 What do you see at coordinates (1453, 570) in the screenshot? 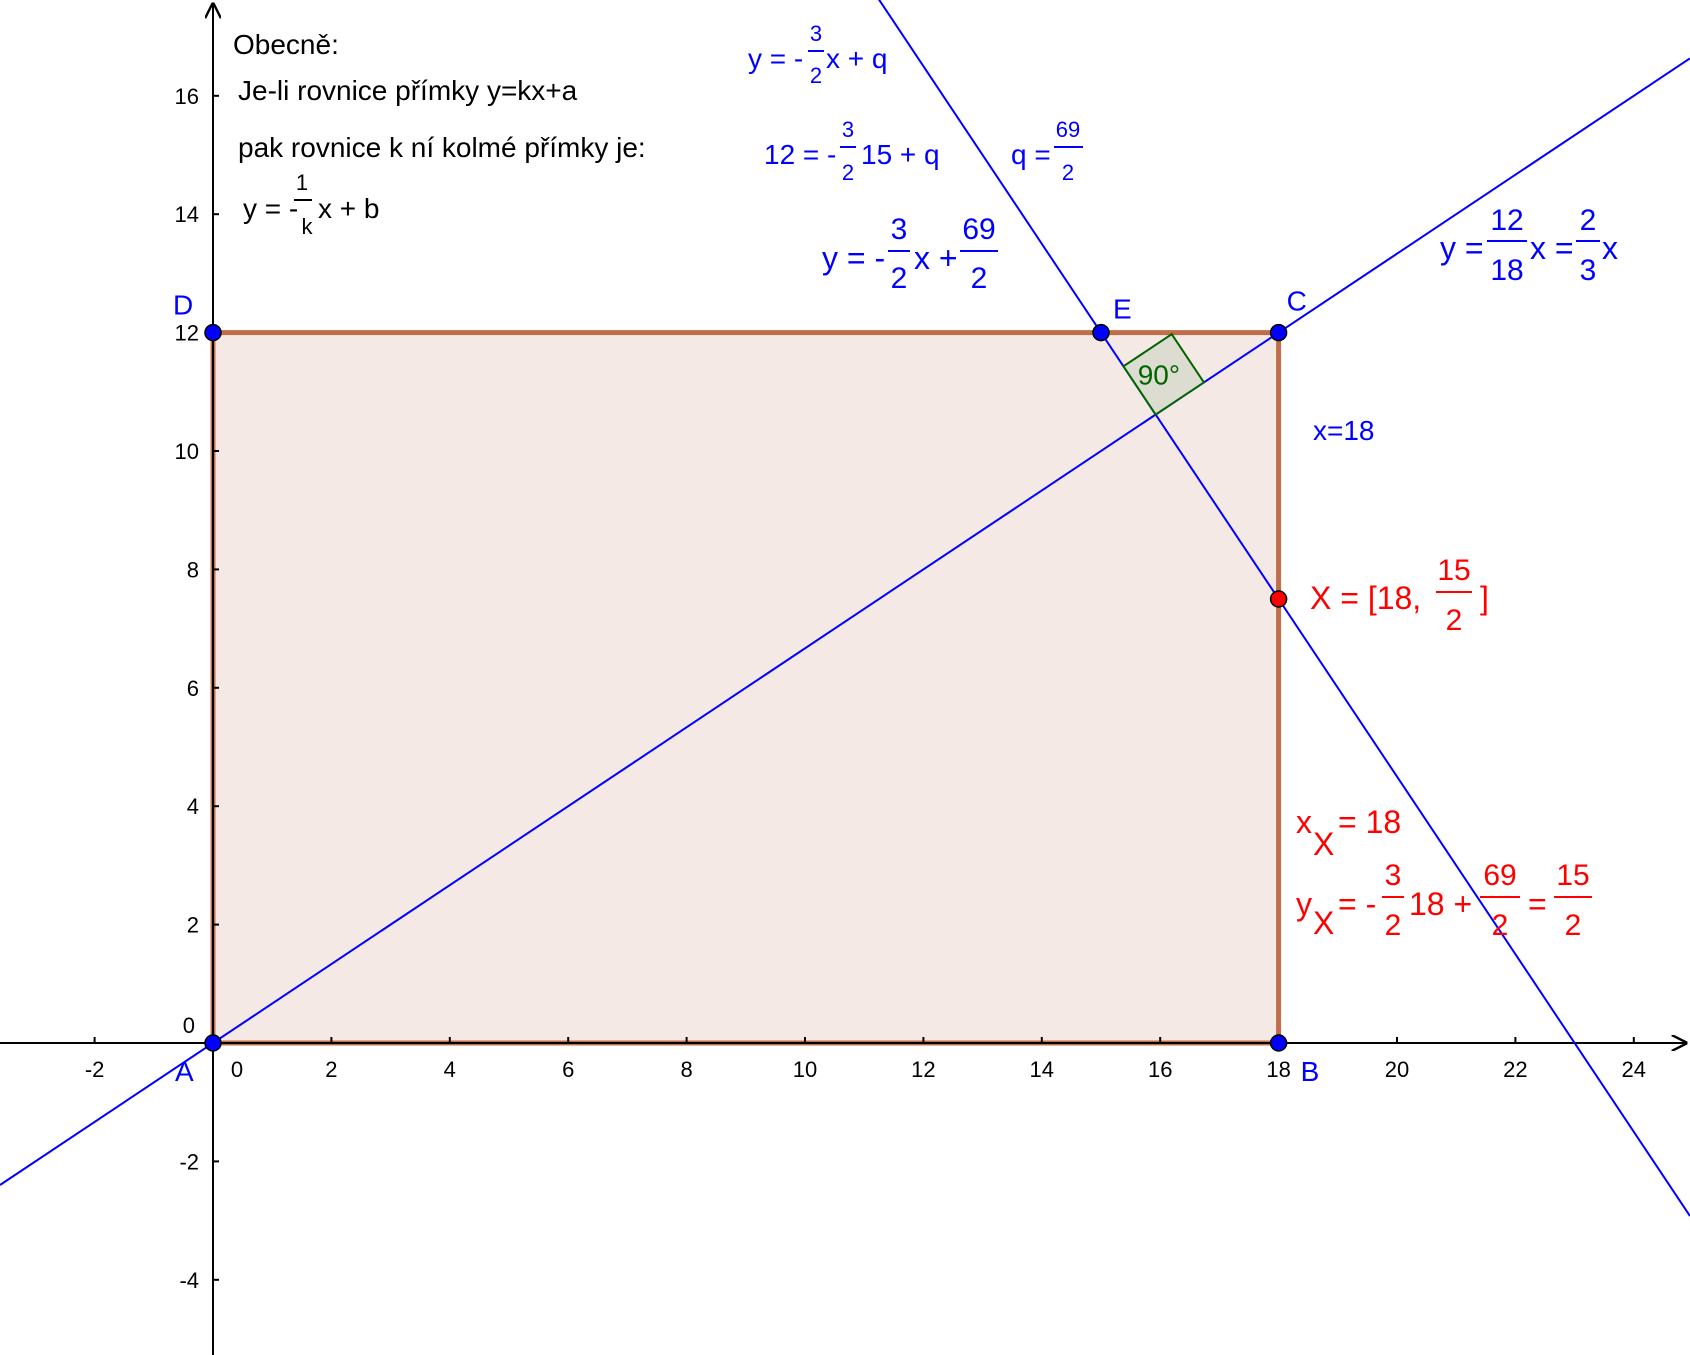
I see `x-coords-num: 15` at bounding box center [1453, 570].